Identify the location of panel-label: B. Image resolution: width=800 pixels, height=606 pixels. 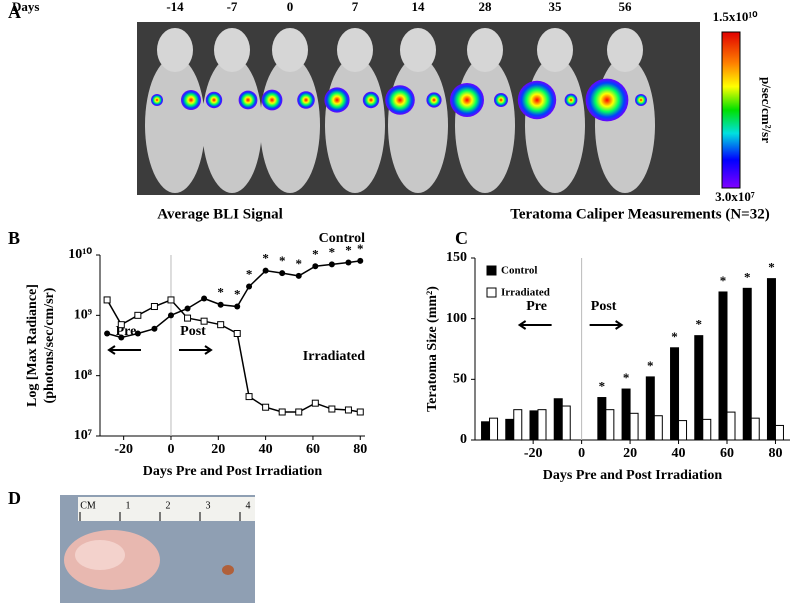
(14, 238).